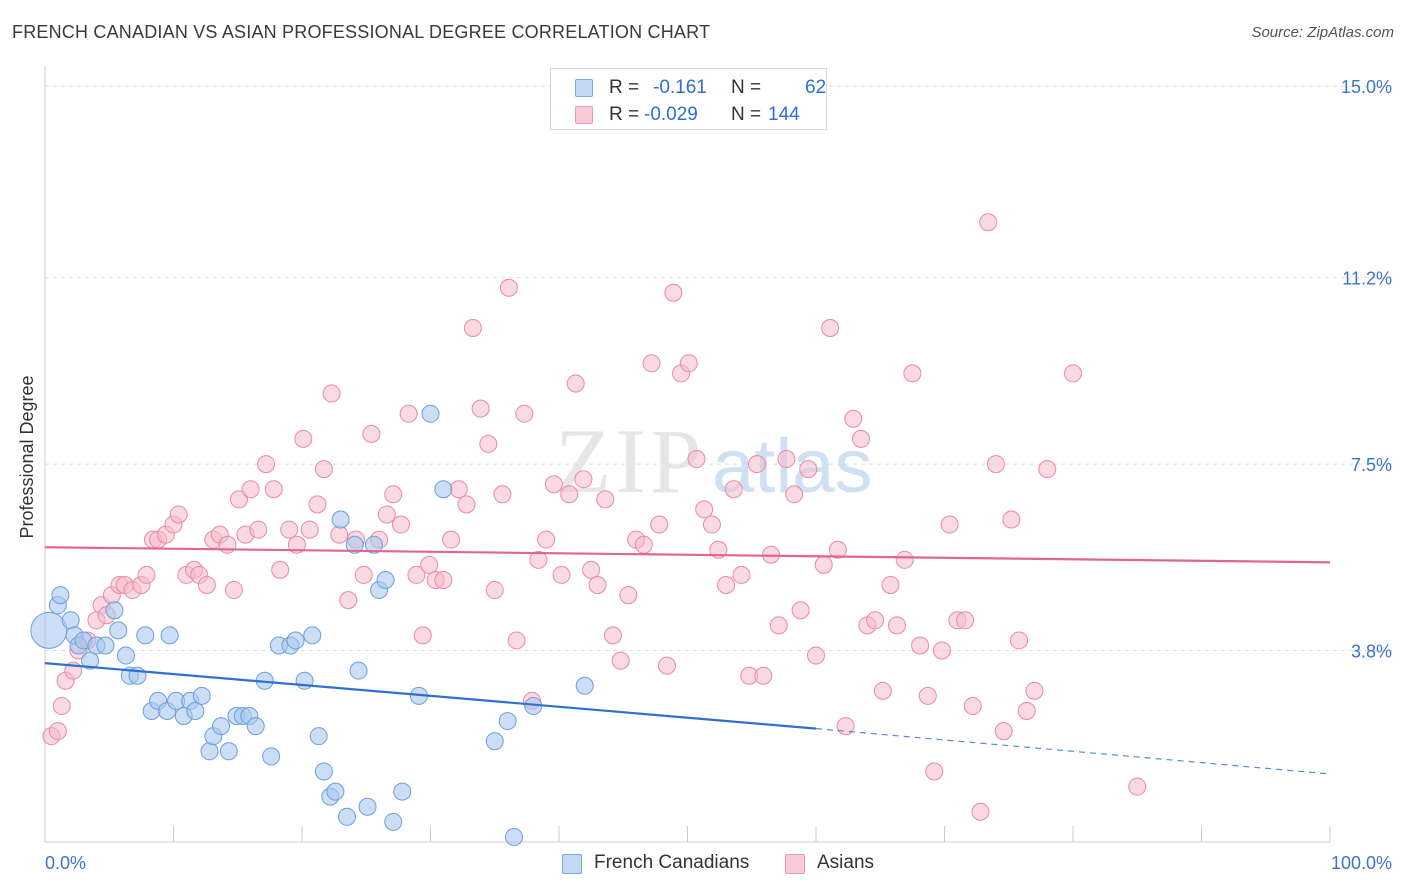 The height and width of the screenshot is (892, 1406). I want to click on bottom-legend-swatch-pink, so click(795, 864).